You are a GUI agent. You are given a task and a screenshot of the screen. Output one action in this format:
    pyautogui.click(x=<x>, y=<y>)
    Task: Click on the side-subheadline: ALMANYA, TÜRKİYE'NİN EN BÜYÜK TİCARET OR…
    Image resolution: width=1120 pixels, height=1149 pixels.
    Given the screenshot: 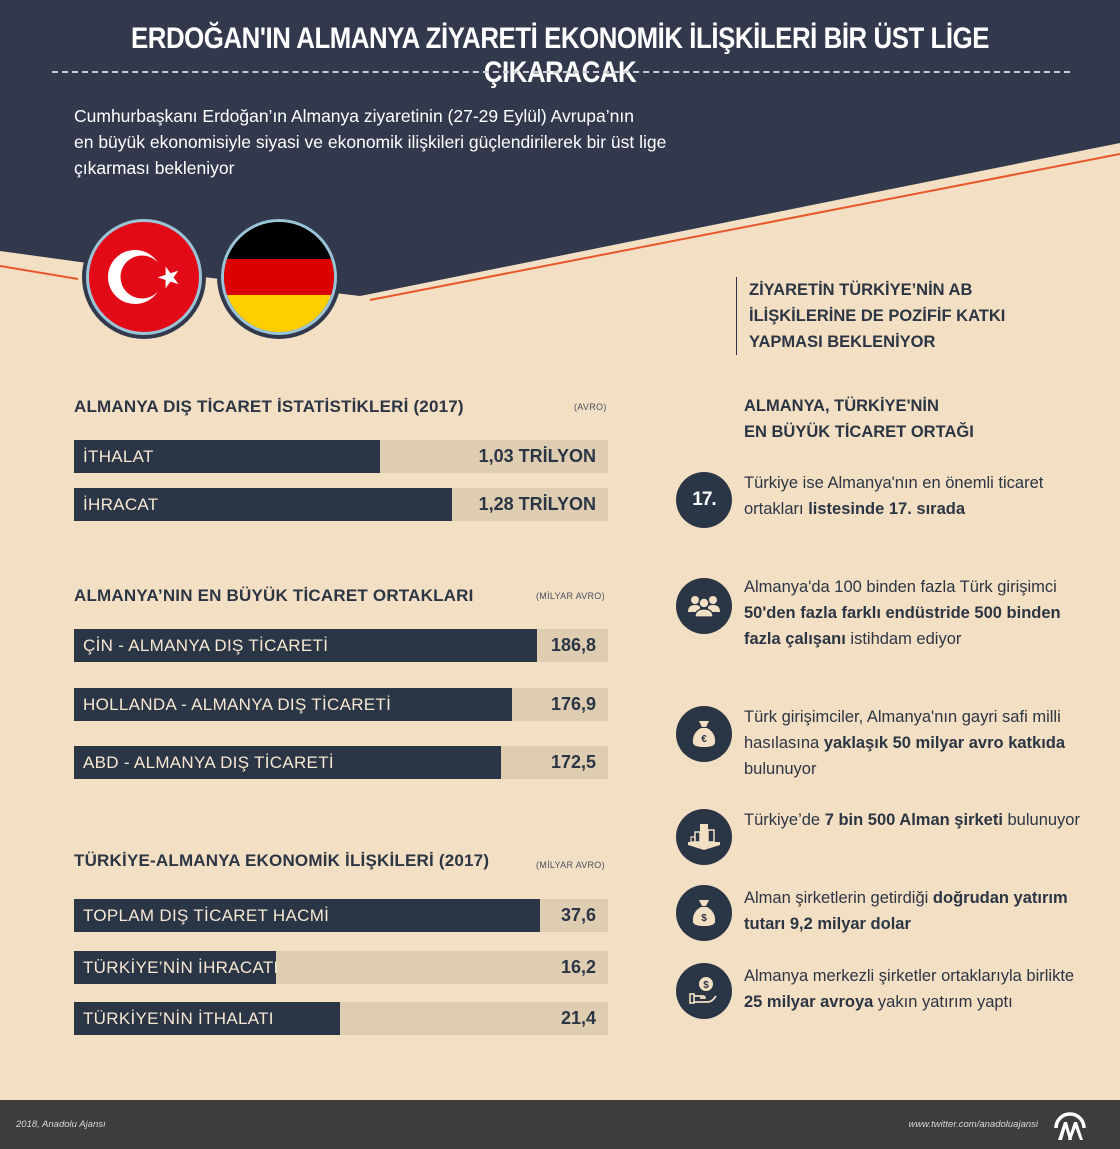 What is the action you would take?
    pyautogui.click(x=904, y=419)
    